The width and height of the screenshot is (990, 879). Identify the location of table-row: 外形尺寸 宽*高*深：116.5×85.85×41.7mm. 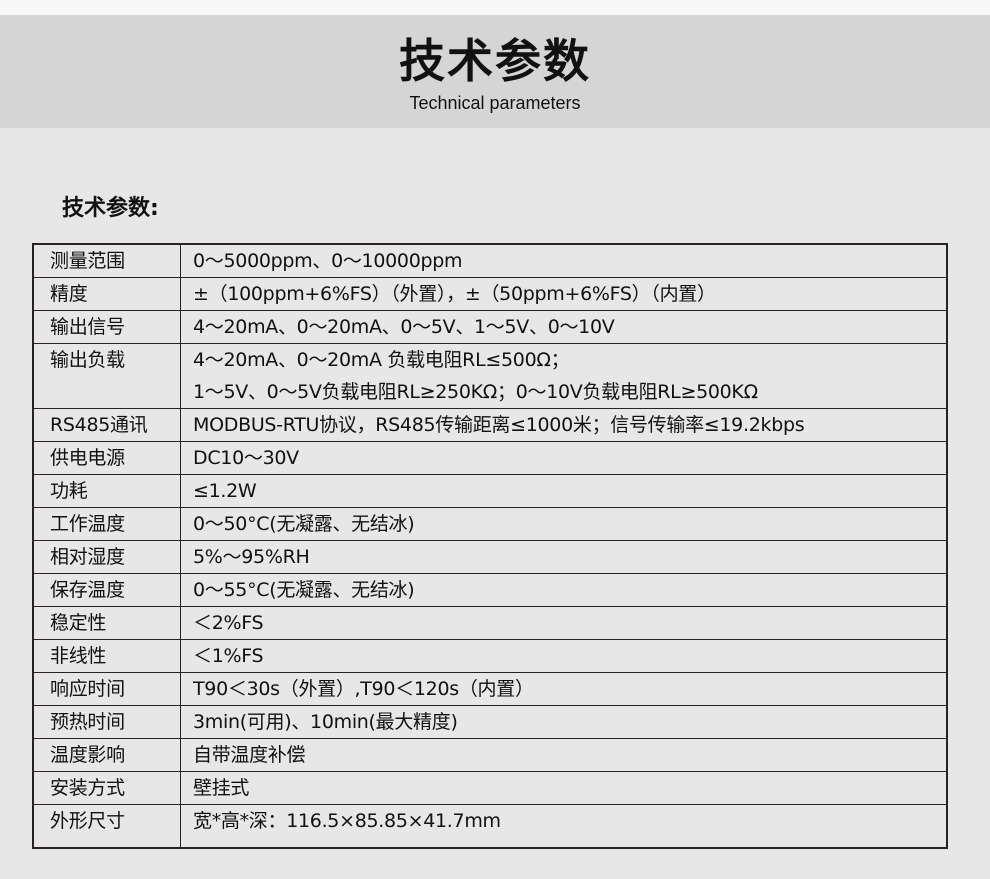
(490, 826).